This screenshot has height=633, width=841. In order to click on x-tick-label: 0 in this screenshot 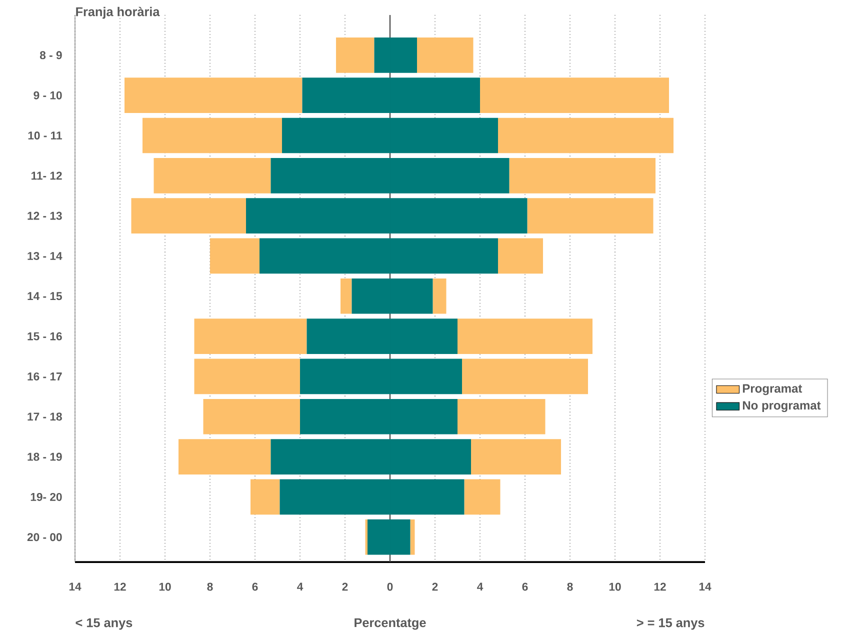, I will do `click(390, 586)`.